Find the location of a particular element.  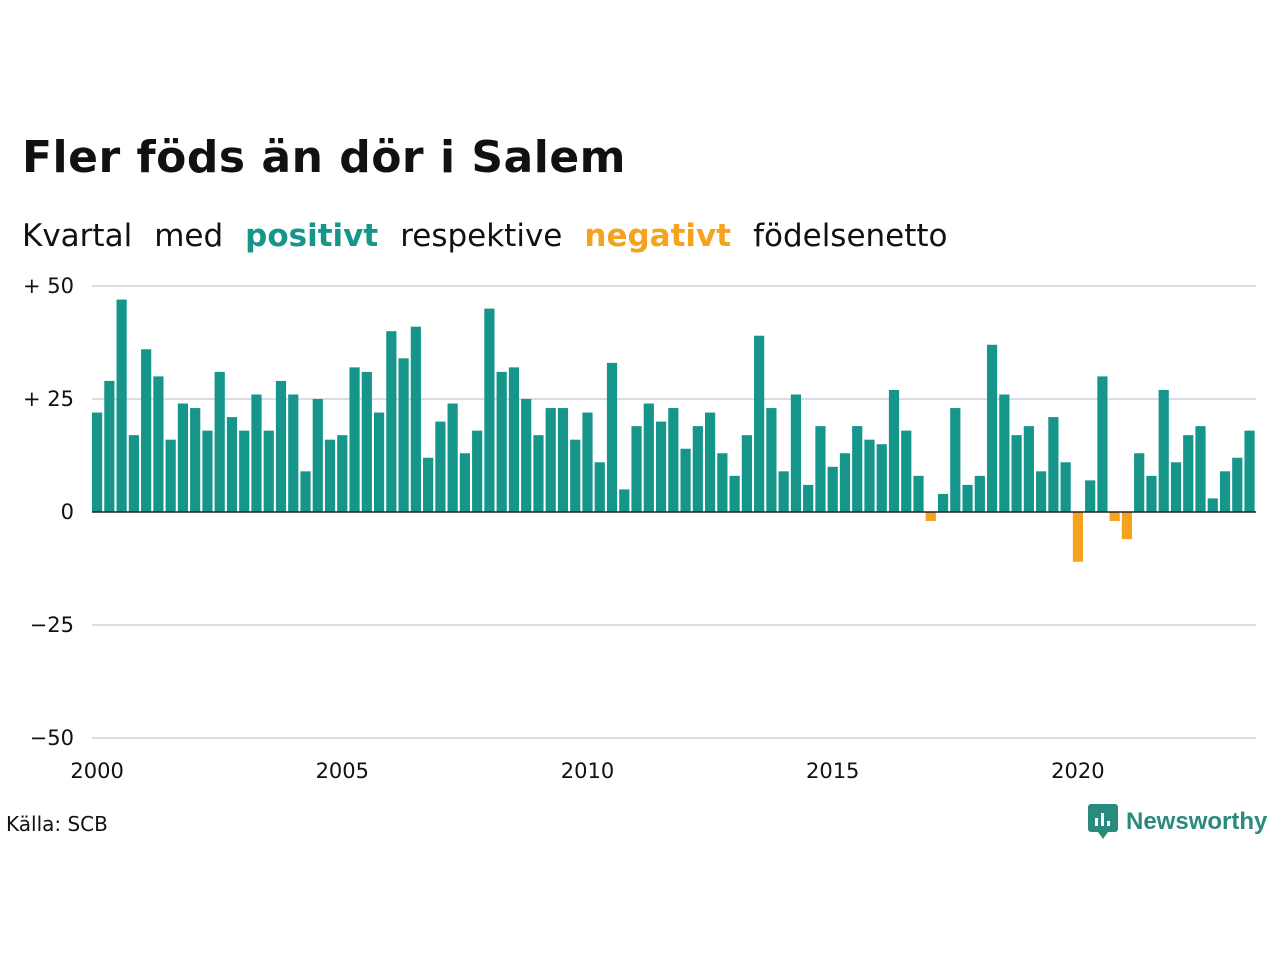

chart-title: Fler föds än dör i Salem is located at coordinates (324, 157).